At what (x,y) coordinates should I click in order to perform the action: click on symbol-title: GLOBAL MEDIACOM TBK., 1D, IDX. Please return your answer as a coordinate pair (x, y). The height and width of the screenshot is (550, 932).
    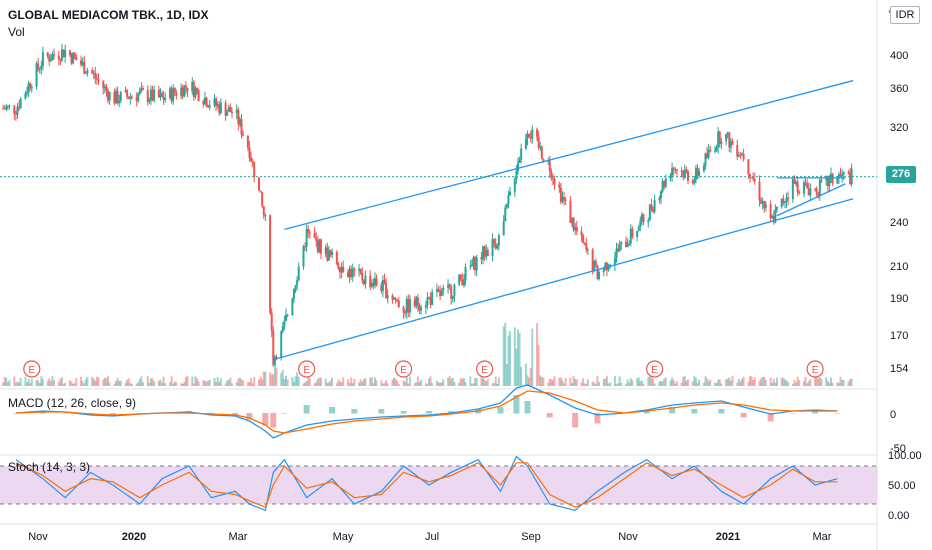
    Looking at the image, I should click on (108, 15).